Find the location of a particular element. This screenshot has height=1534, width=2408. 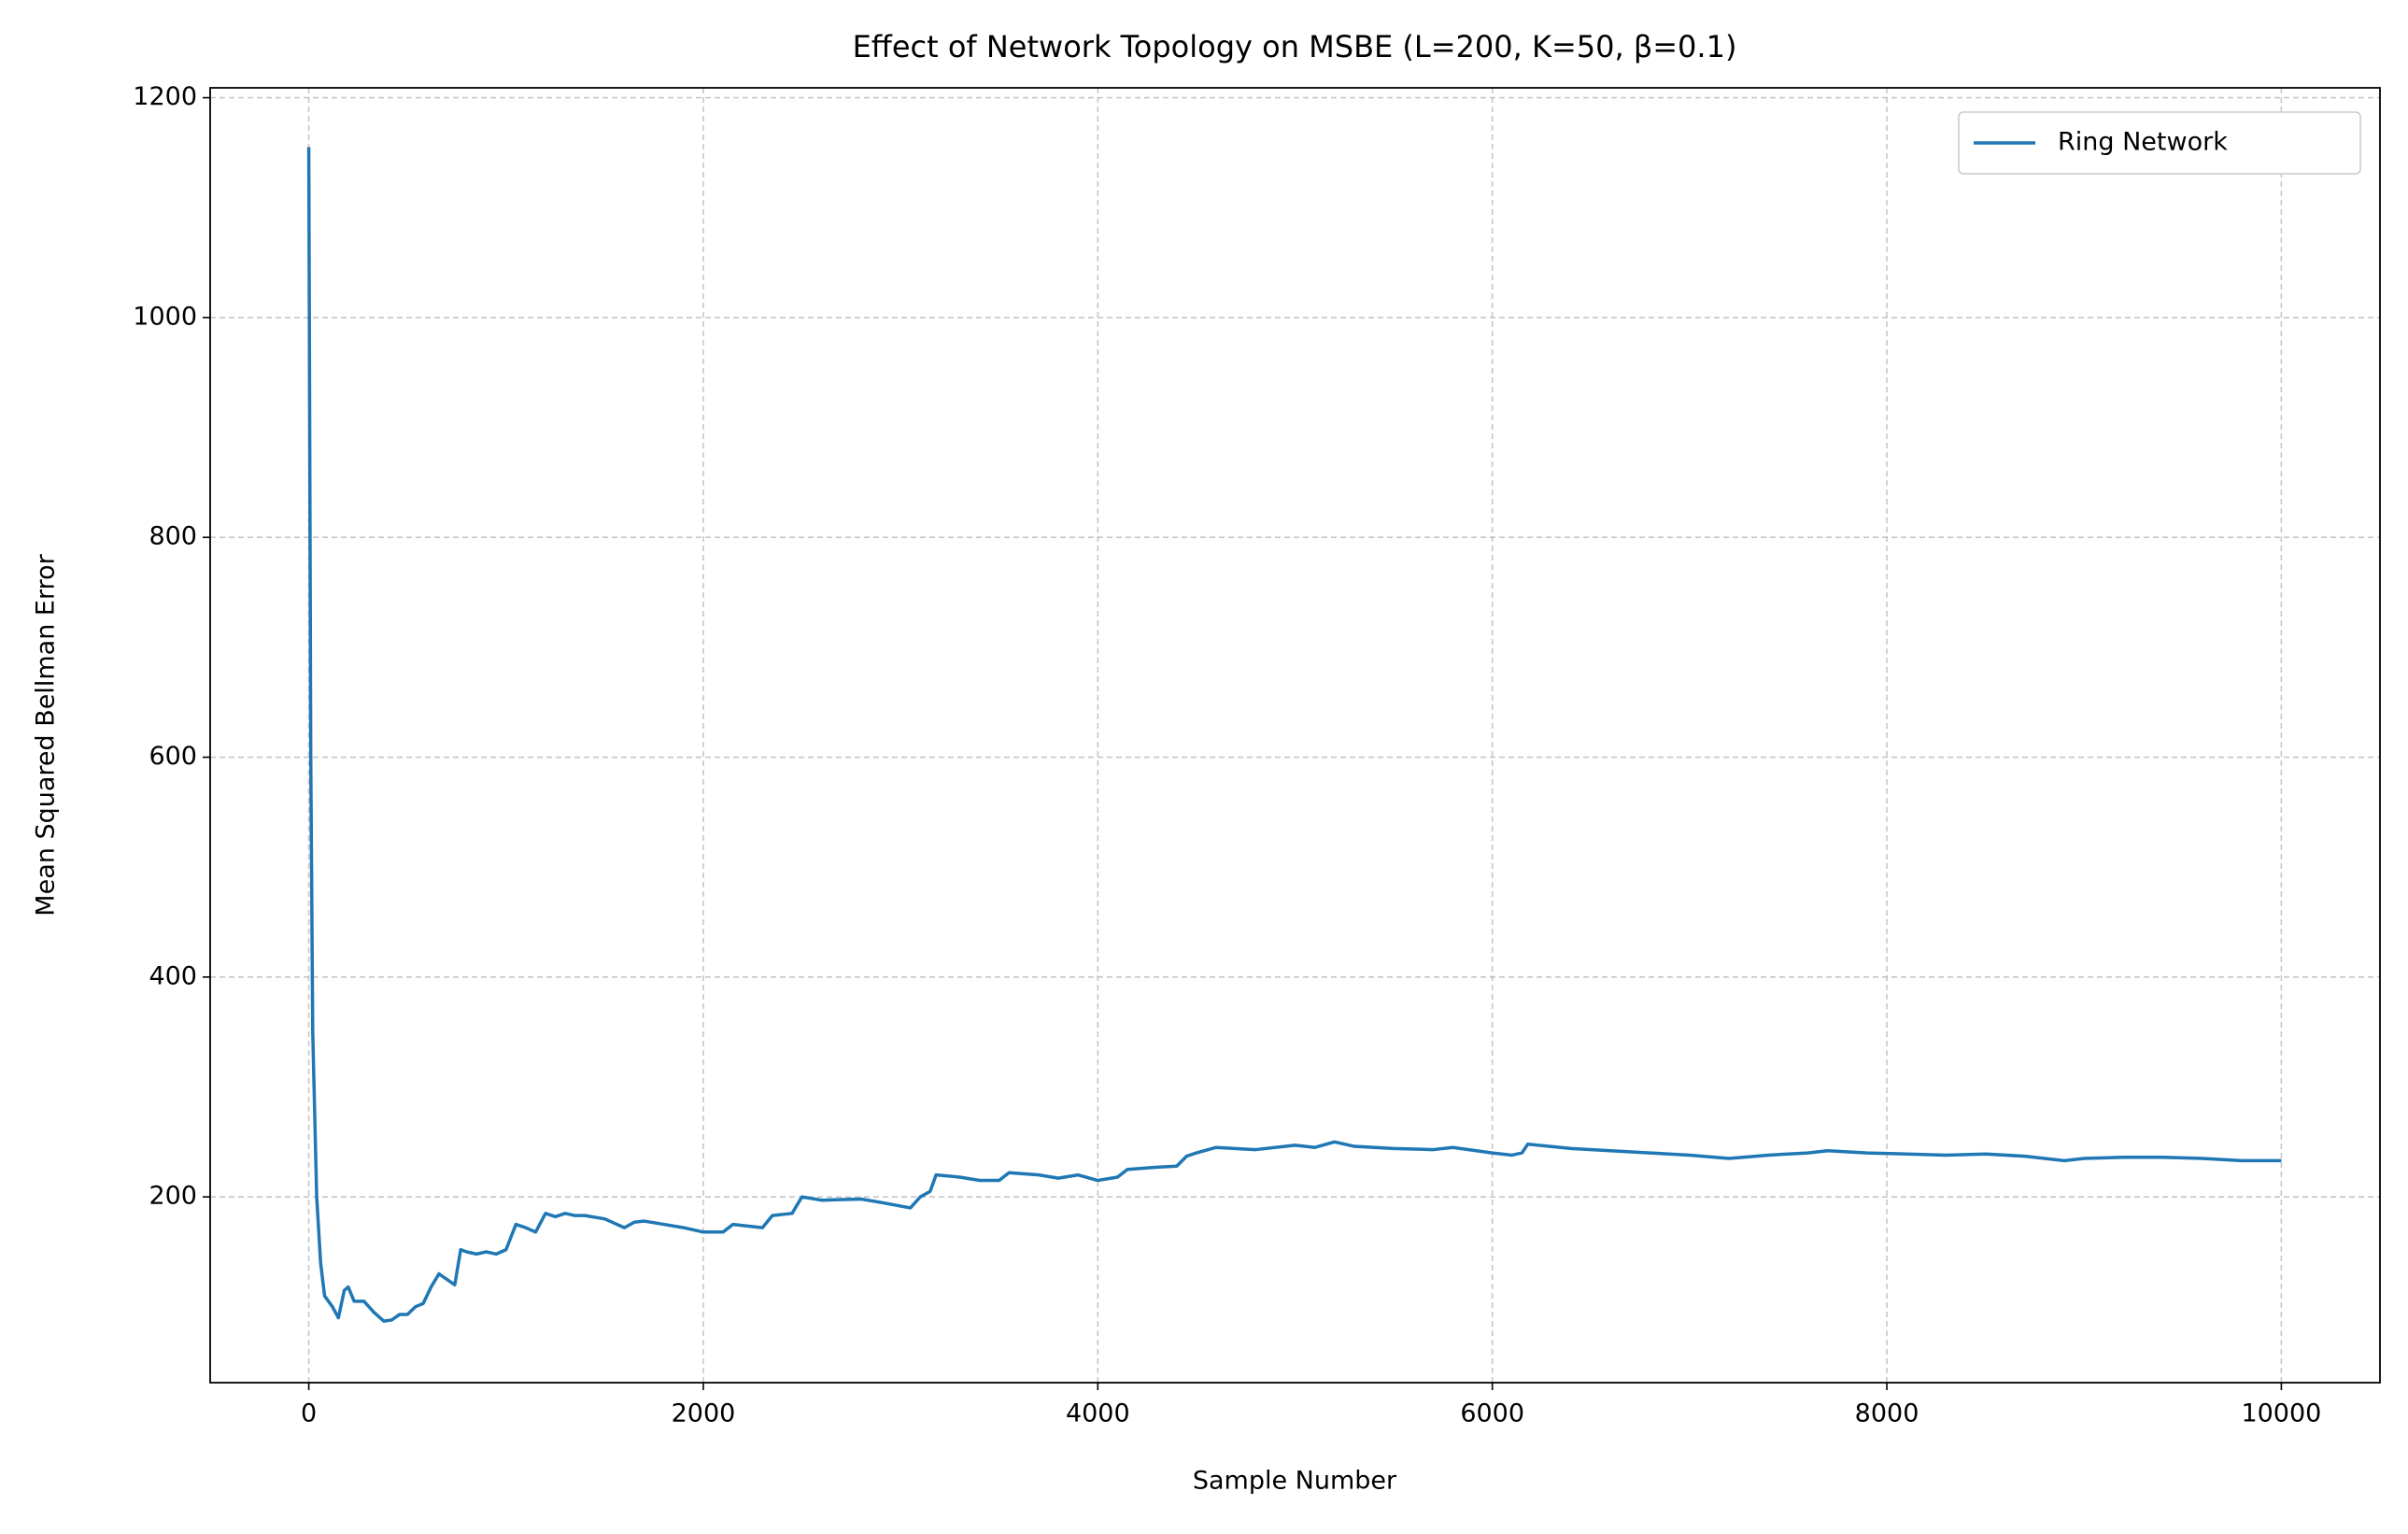

y-tick-label: 800 is located at coordinates (173, 536).